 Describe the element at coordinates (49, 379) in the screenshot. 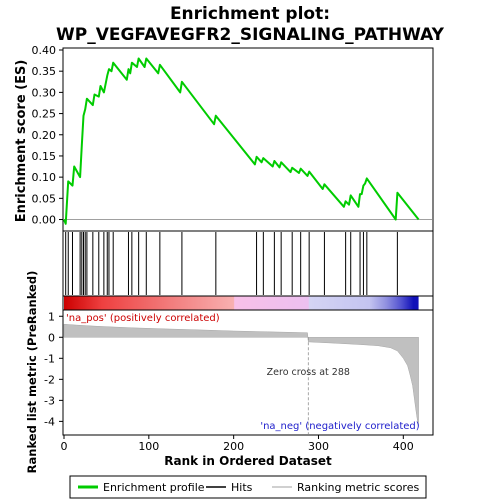

I see `metric-y-tick-label: -2` at that location.